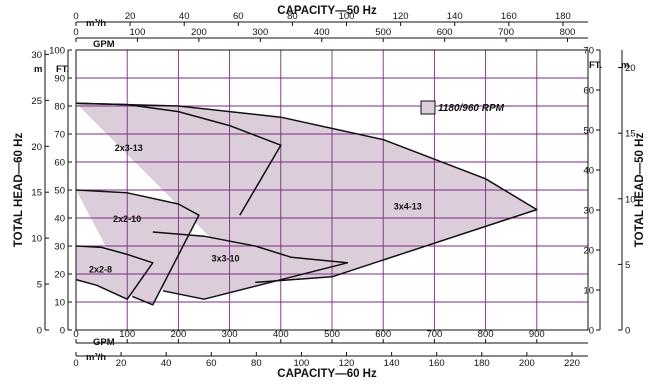  What do you see at coordinates (588, 51) in the screenshot?
I see `tick-label-ft50: 70` at bounding box center [588, 51].